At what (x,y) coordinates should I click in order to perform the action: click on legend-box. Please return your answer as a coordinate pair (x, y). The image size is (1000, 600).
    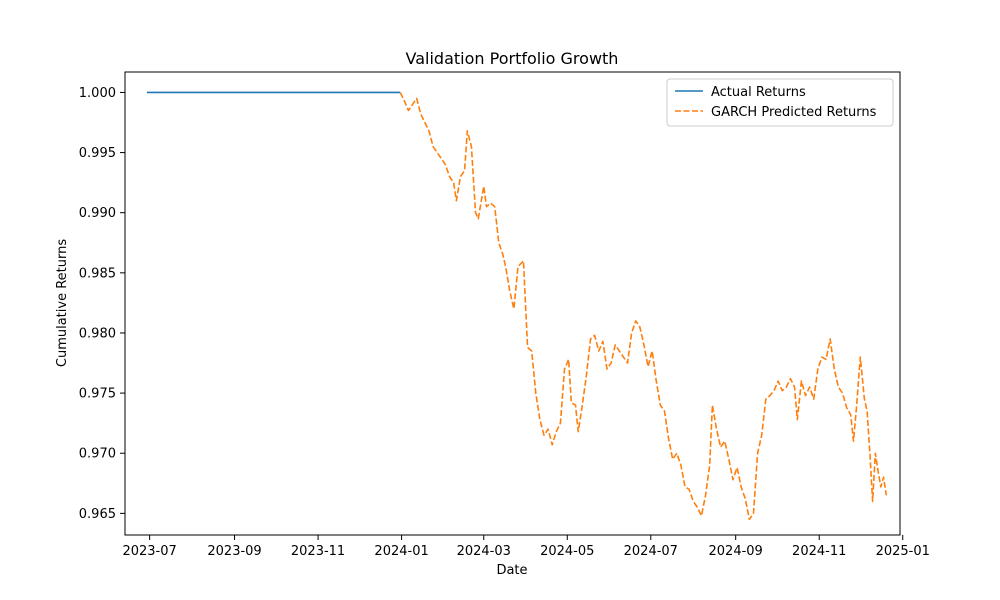
    Looking at the image, I should click on (780, 102).